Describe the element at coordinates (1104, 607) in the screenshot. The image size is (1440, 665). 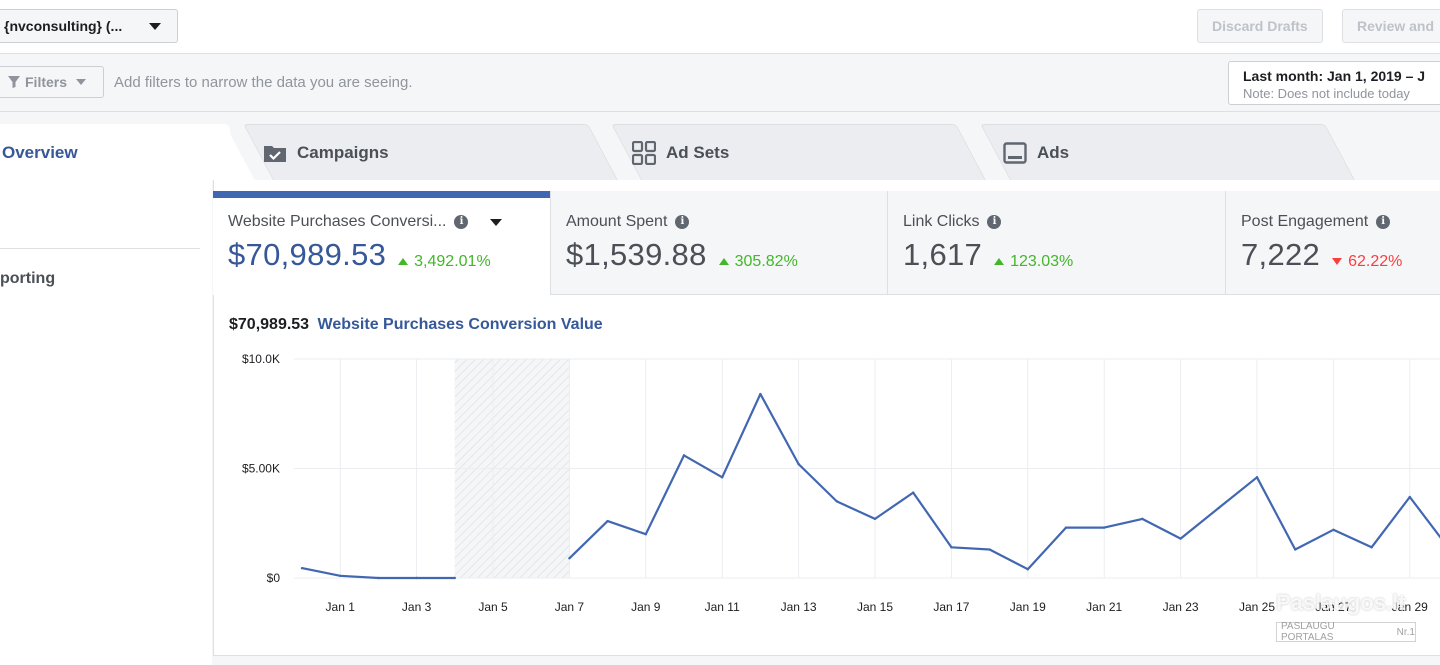
I see `x-tick-label: Jan 21` at that location.